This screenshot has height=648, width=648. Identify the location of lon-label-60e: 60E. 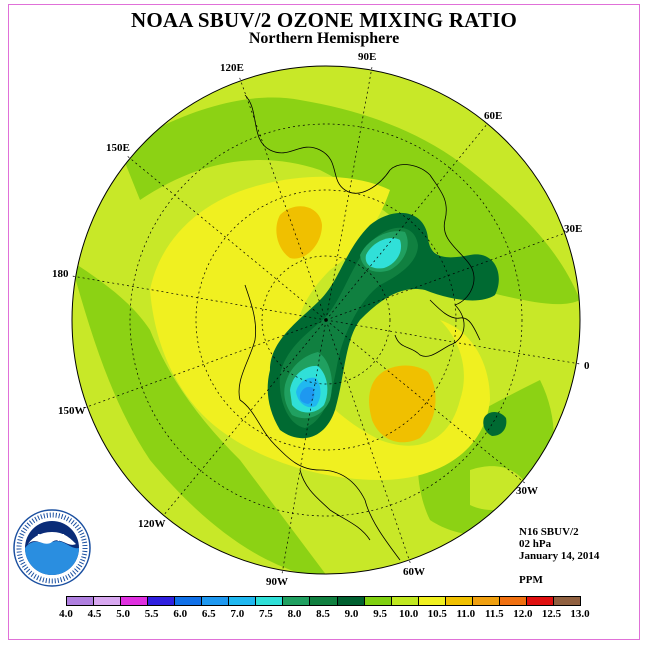
(493, 116).